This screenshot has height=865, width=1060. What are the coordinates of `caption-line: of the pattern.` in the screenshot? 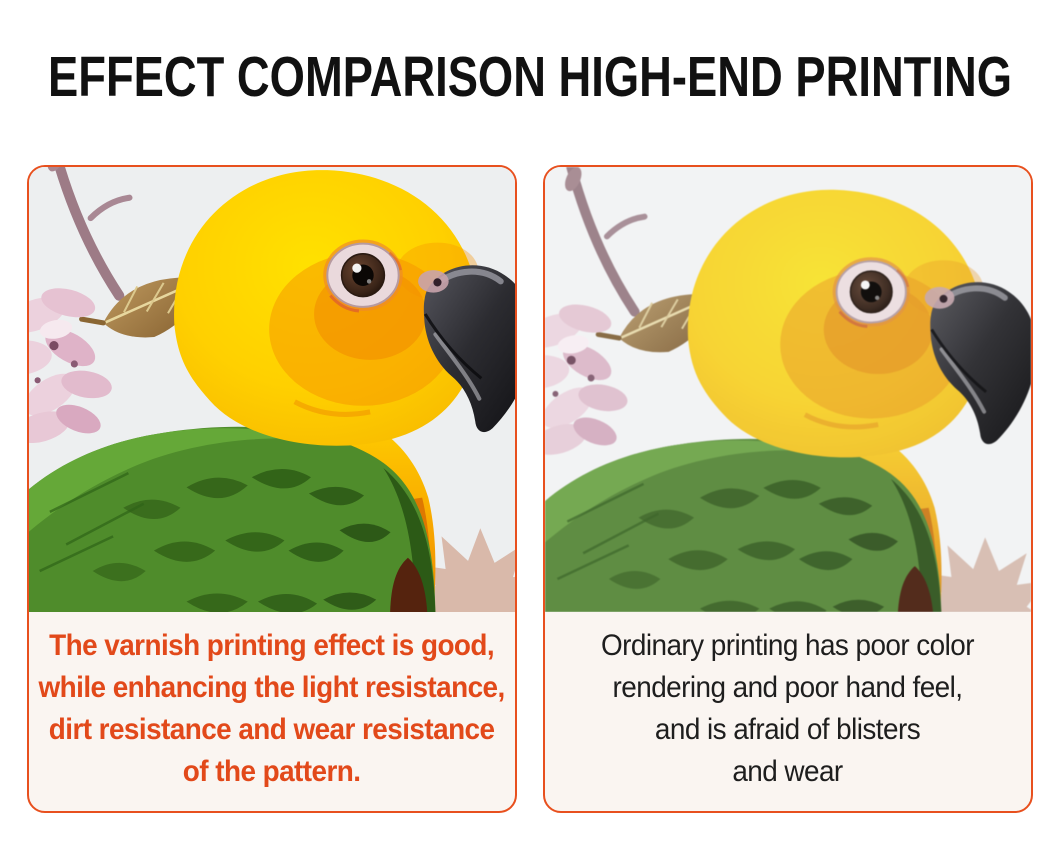 It's located at (272, 771).